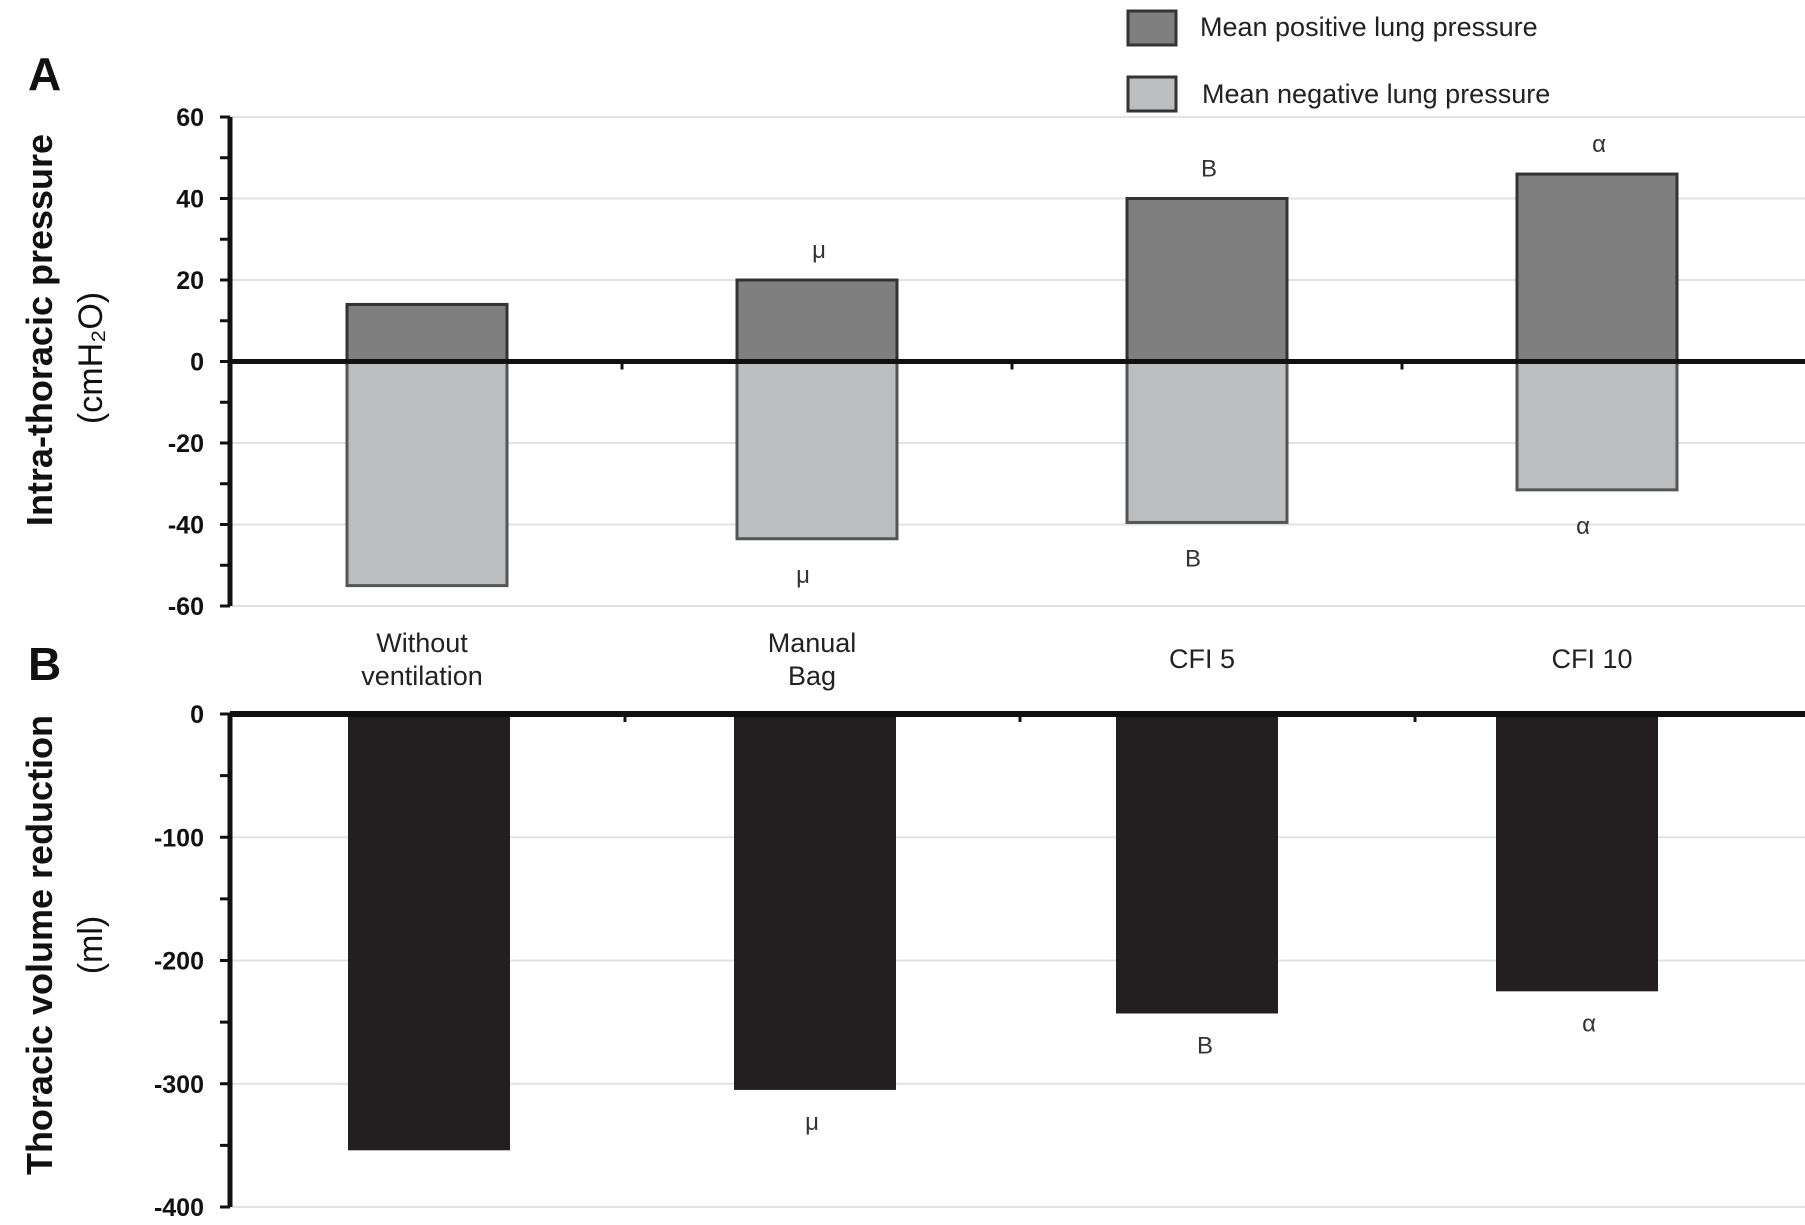 The width and height of the screenshot is (1805, 1225). Describe the element at coordinates (179, 962) in the screenshot. I see `panel-b-y-tick-label: -200` at that location.